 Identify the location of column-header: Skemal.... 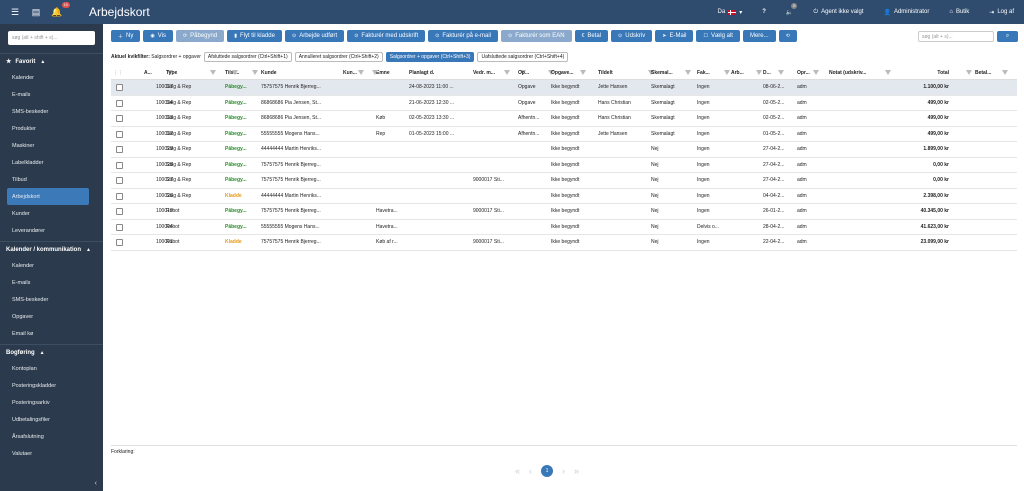
(662, 72).